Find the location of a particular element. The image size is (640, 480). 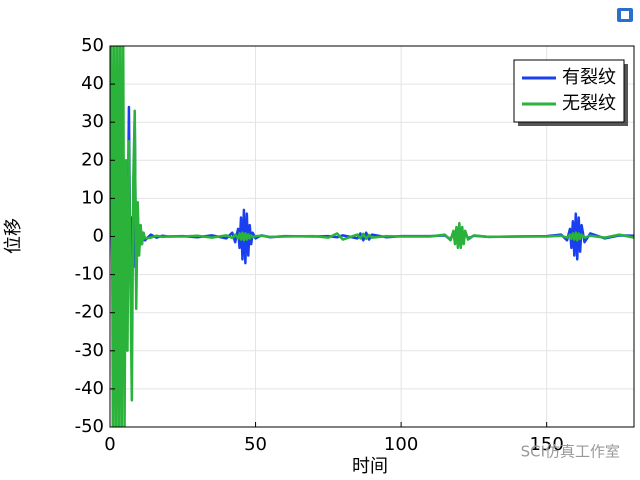

y-tick-label: 0 is located at coordinates (98, 236).